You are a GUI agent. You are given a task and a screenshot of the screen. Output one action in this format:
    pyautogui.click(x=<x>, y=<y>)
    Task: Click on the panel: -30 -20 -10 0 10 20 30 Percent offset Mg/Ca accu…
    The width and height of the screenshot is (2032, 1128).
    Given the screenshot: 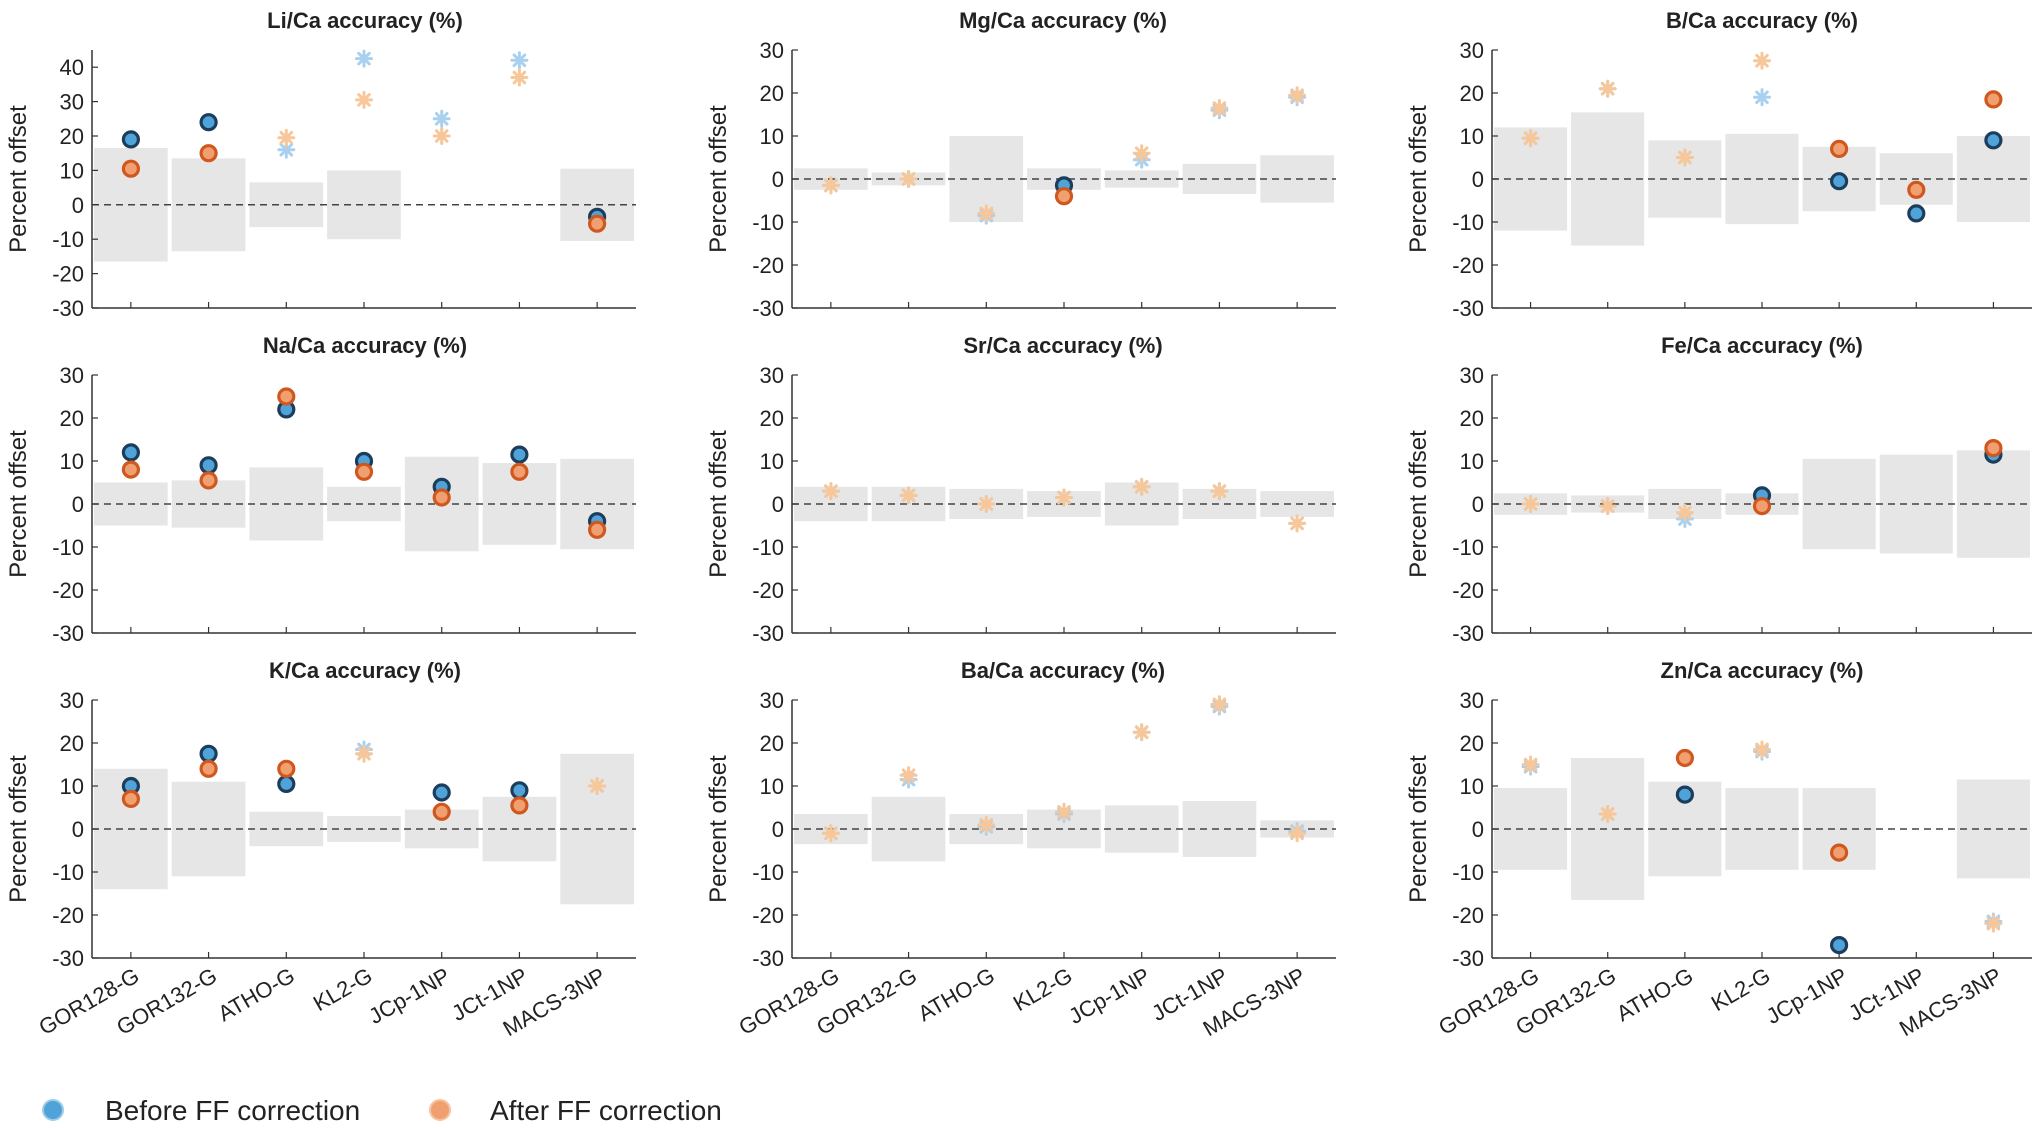 What is the action you would take?
    pyautogui.click(x=1020, y=164)
    